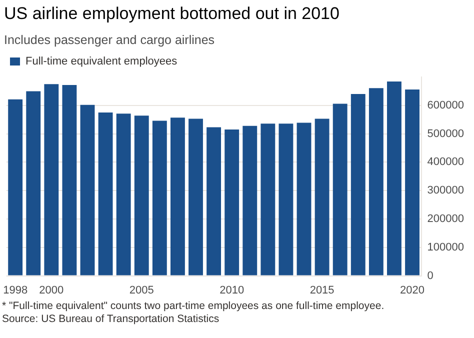 The width and height of the screenshot is (474, 338). What do you see at coordinates (412, 290) in the screenshot?
I see `x-tick-label: 2020` at bounding box center [412, 290].